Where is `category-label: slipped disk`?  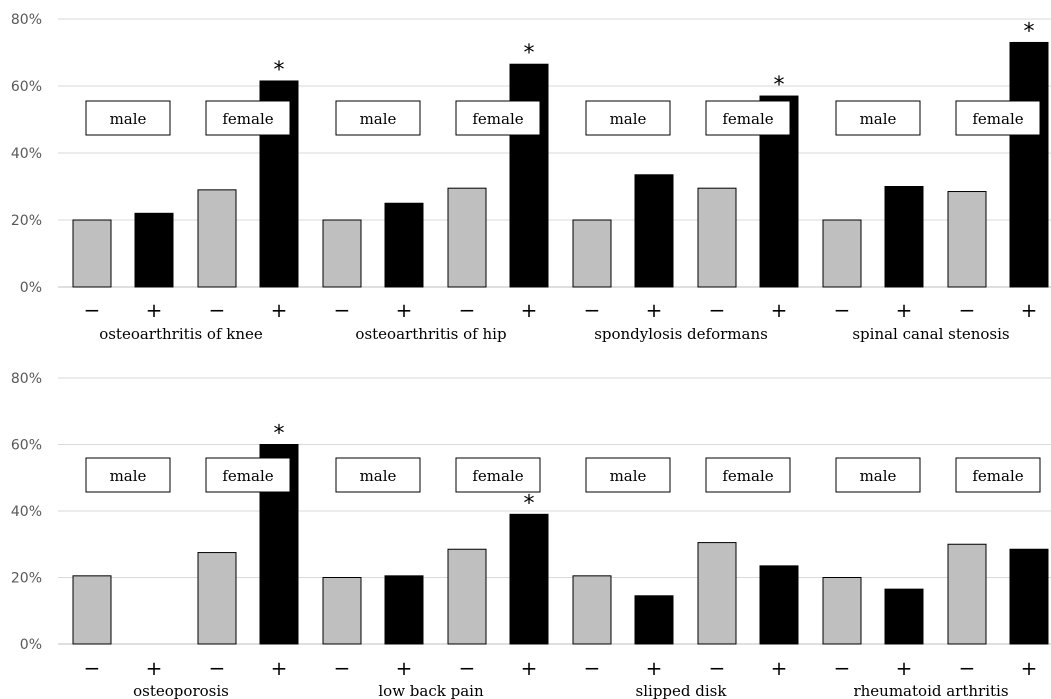
category-label: slipped disk is located at coordinates (682, 690).